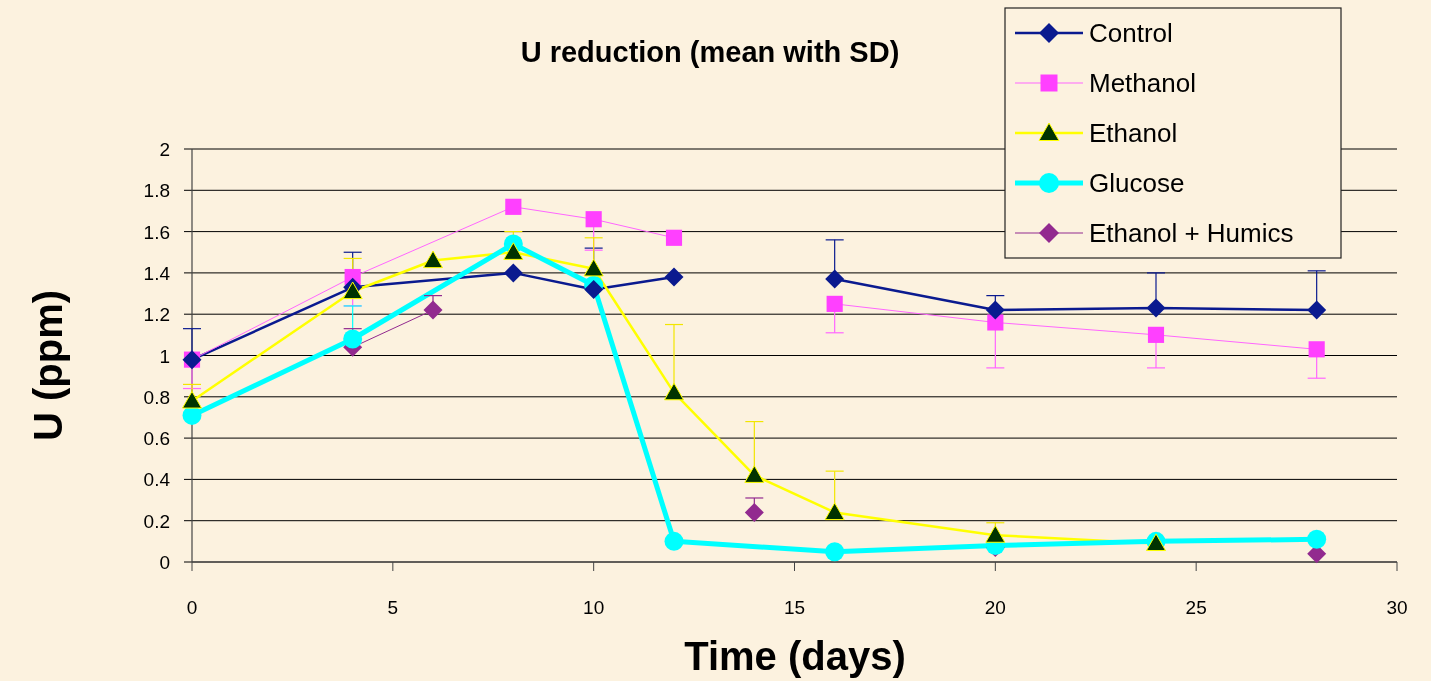 This screenshot has width=1431, height=681. What do you see at coordinates (157, 480) in the screenshot?
I see `y-tick-label: 0.4` at bounding box center [157, 480].